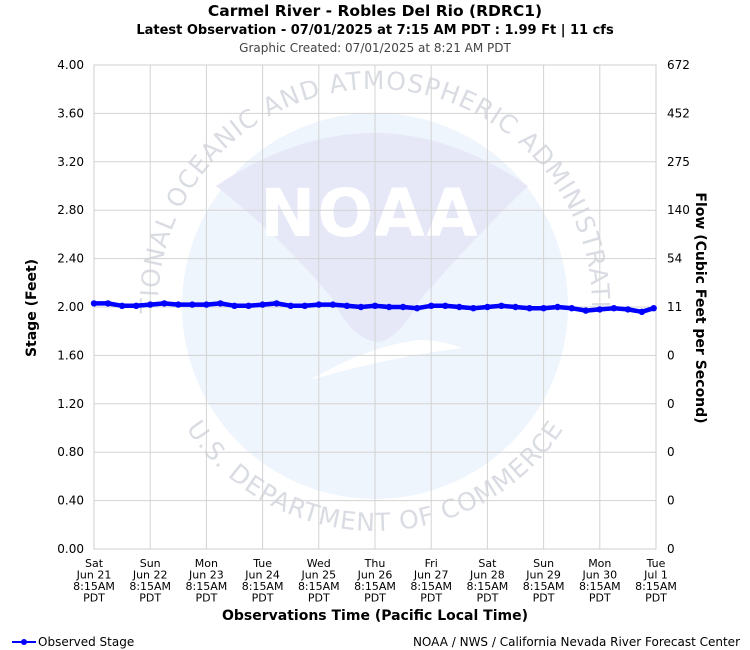 The width and height of the screenshot is (750, 650). Describe the element at coordinates (70, 404) in the screenshot. I see `y-tick-label: 1.20` at that location.